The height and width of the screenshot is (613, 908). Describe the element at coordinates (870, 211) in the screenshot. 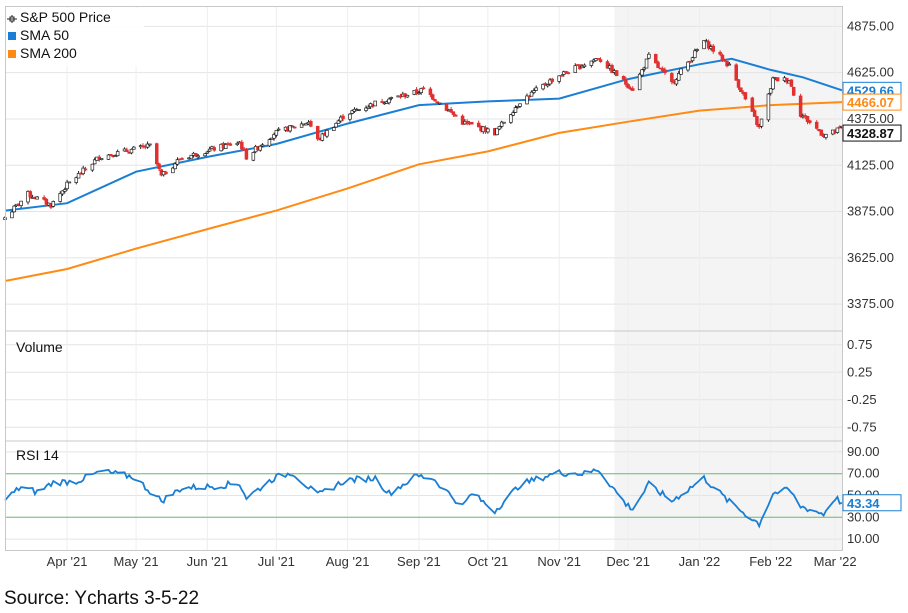

I see `price-tick-label: 3875.00` at that location.